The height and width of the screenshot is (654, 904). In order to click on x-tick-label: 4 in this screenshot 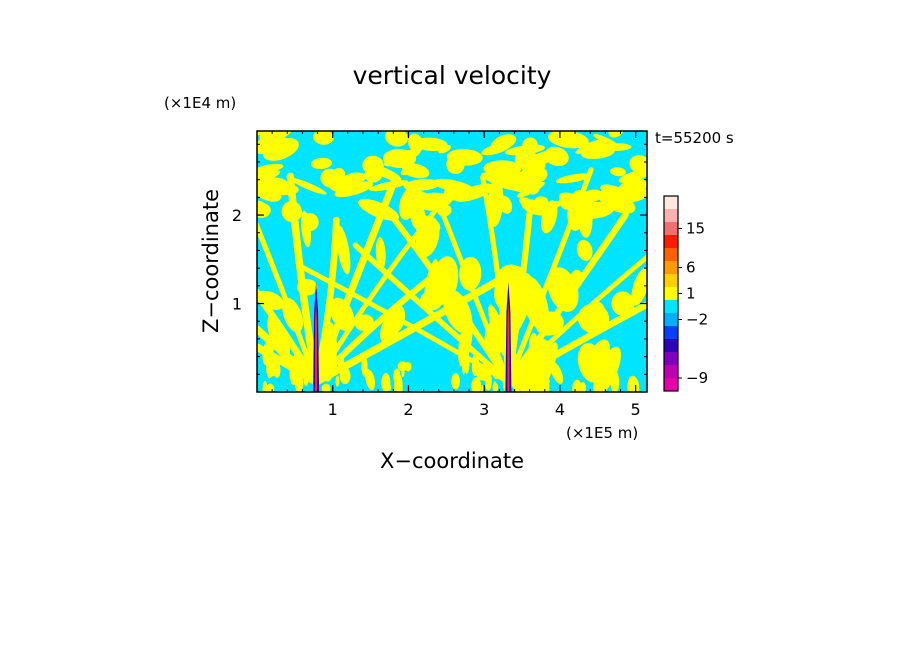, I will do `click(560, 409)`.